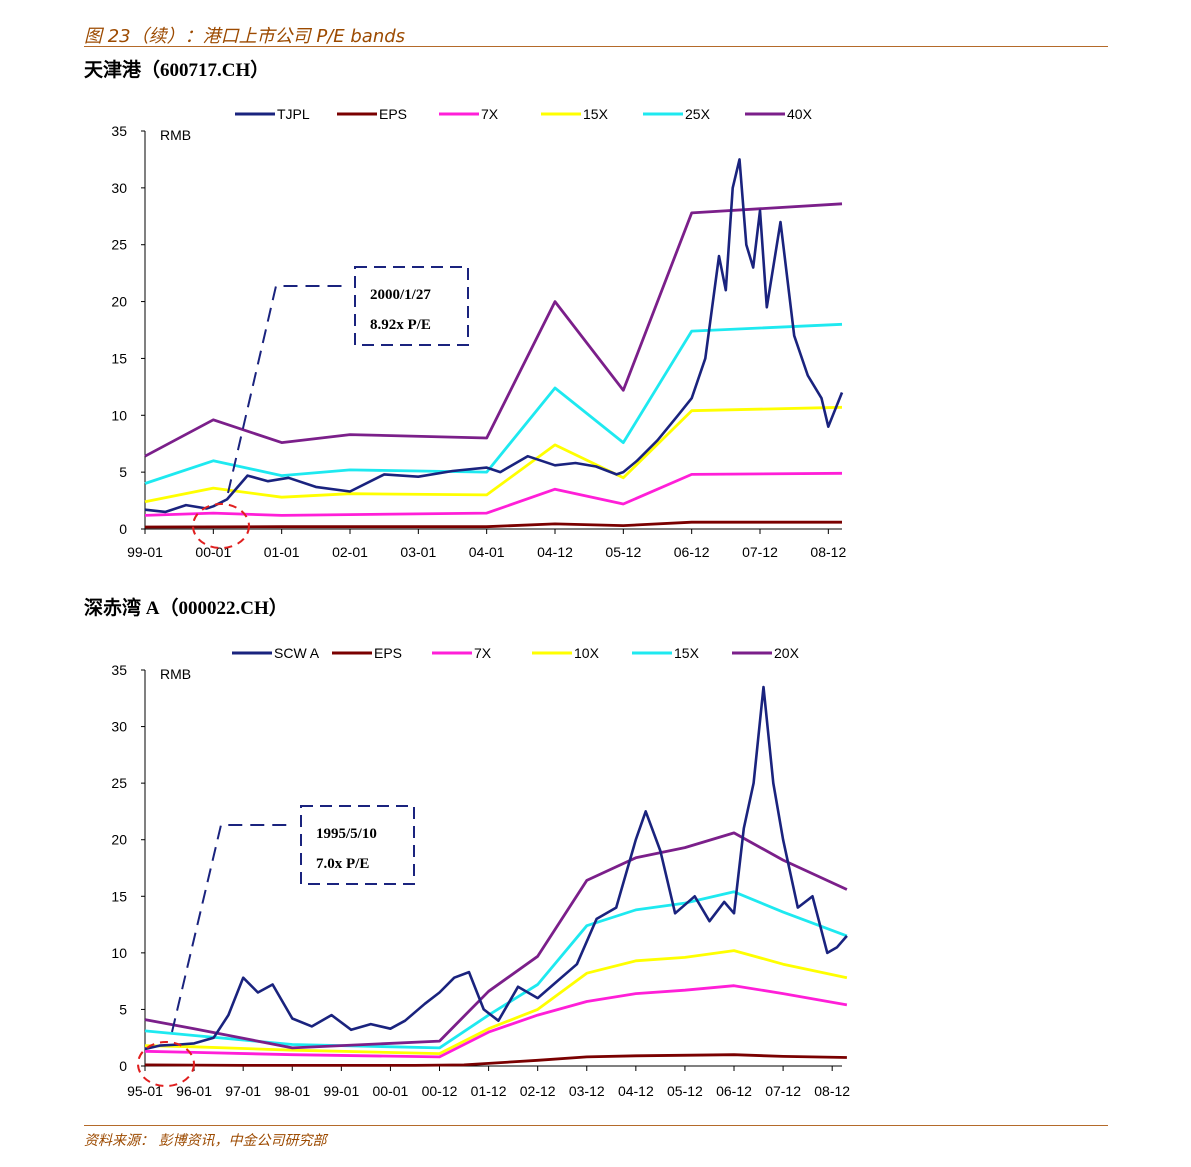 This screenshot has height=1167, width=1191. I want to click on annotation-pe: 7.0x P/E, so click(342, 864).